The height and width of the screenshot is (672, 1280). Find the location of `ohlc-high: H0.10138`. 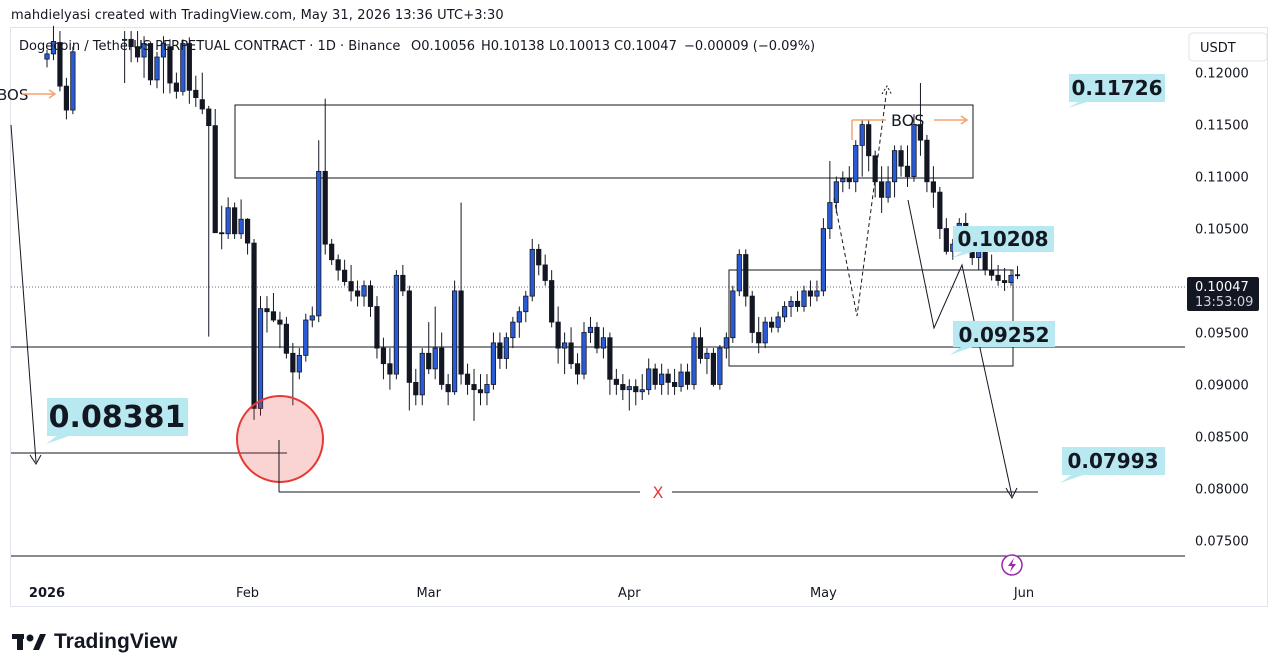

ohlc-high: H0.10138 is located at coordinates (513, 46).